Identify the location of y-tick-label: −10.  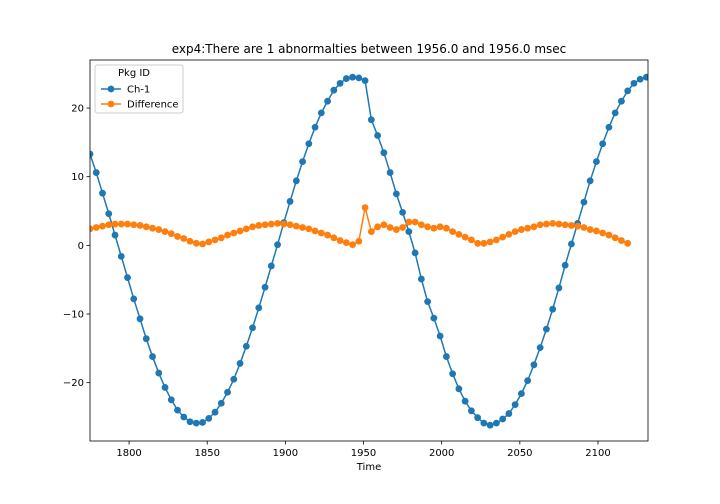
(73, 315).